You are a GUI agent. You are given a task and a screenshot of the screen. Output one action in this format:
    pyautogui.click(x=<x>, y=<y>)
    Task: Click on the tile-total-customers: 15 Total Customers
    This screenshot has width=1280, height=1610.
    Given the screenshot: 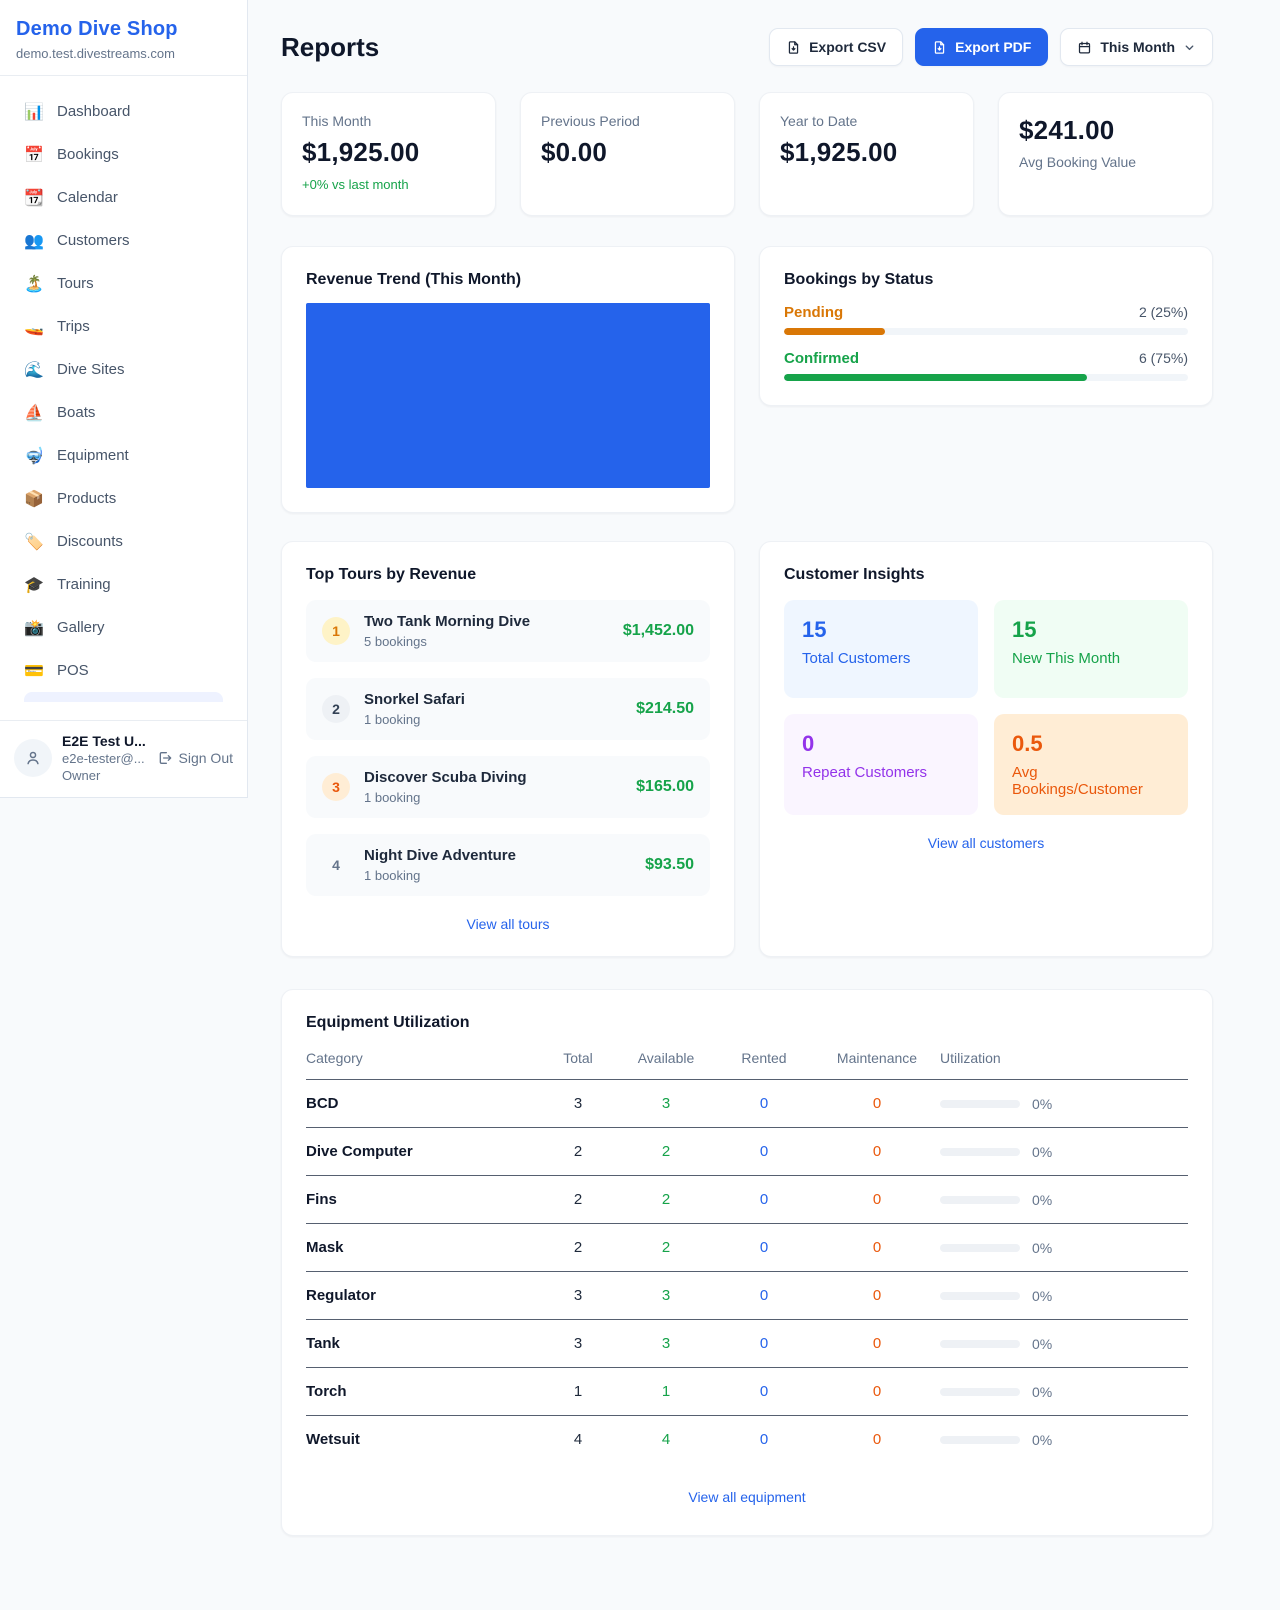 What is the action you would take?
    pyautogui.click(x=881, y=649)
    